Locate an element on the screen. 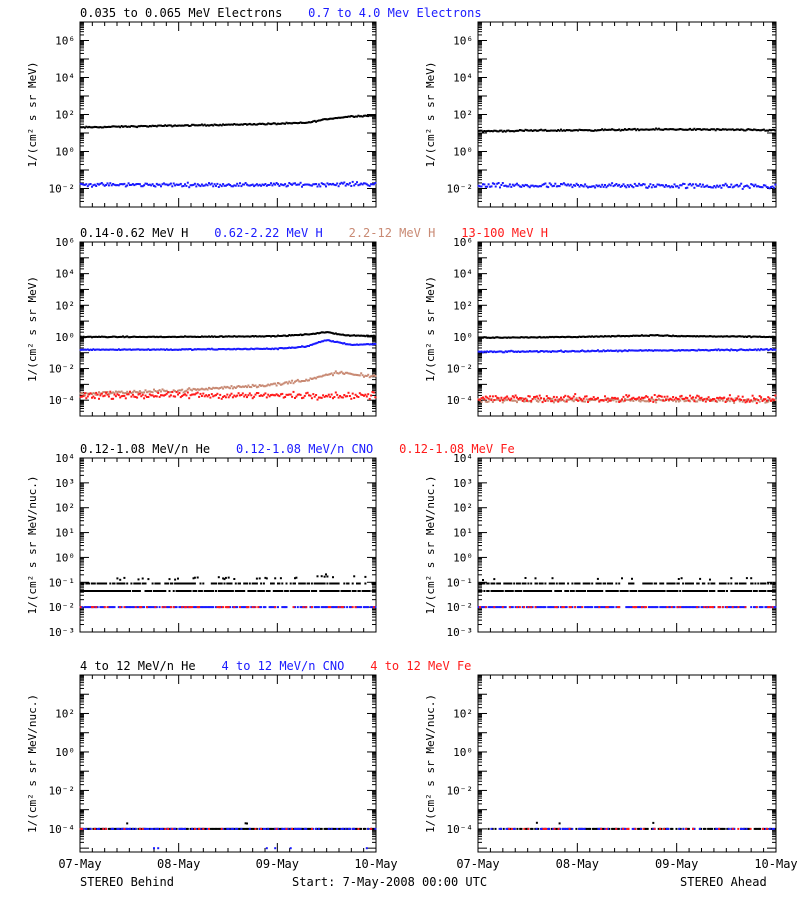  y-tick-label: 10⁻¹ is located at coordinates (62, 582).